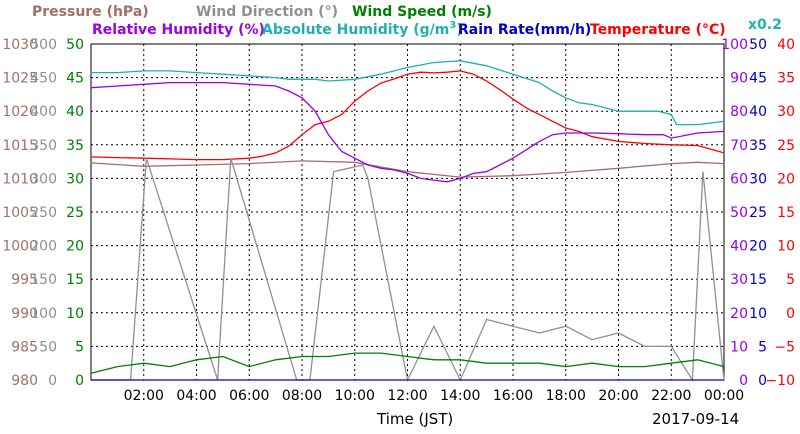  Describe the element at coordinates (408, 93) in the screenshot. I see `series-humidity` at that location.